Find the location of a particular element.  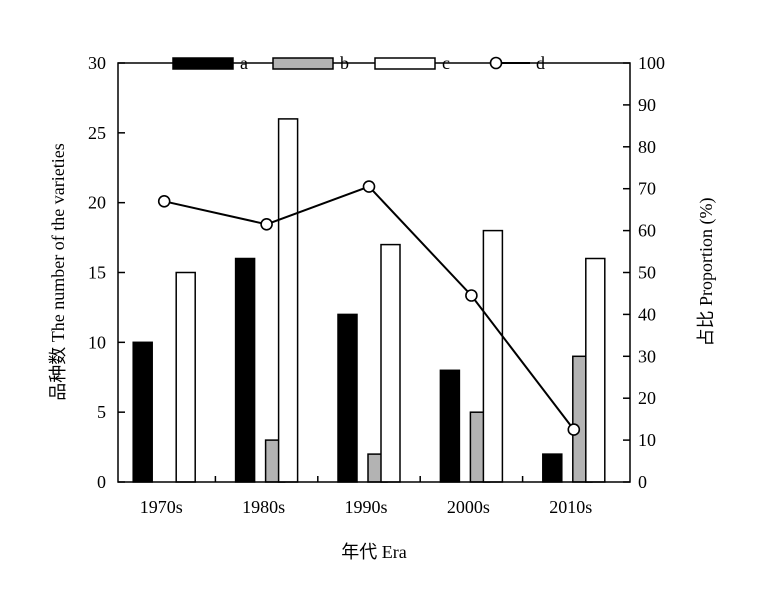

x-axis-title: 年代 Era is located at coordinates (373, 552).